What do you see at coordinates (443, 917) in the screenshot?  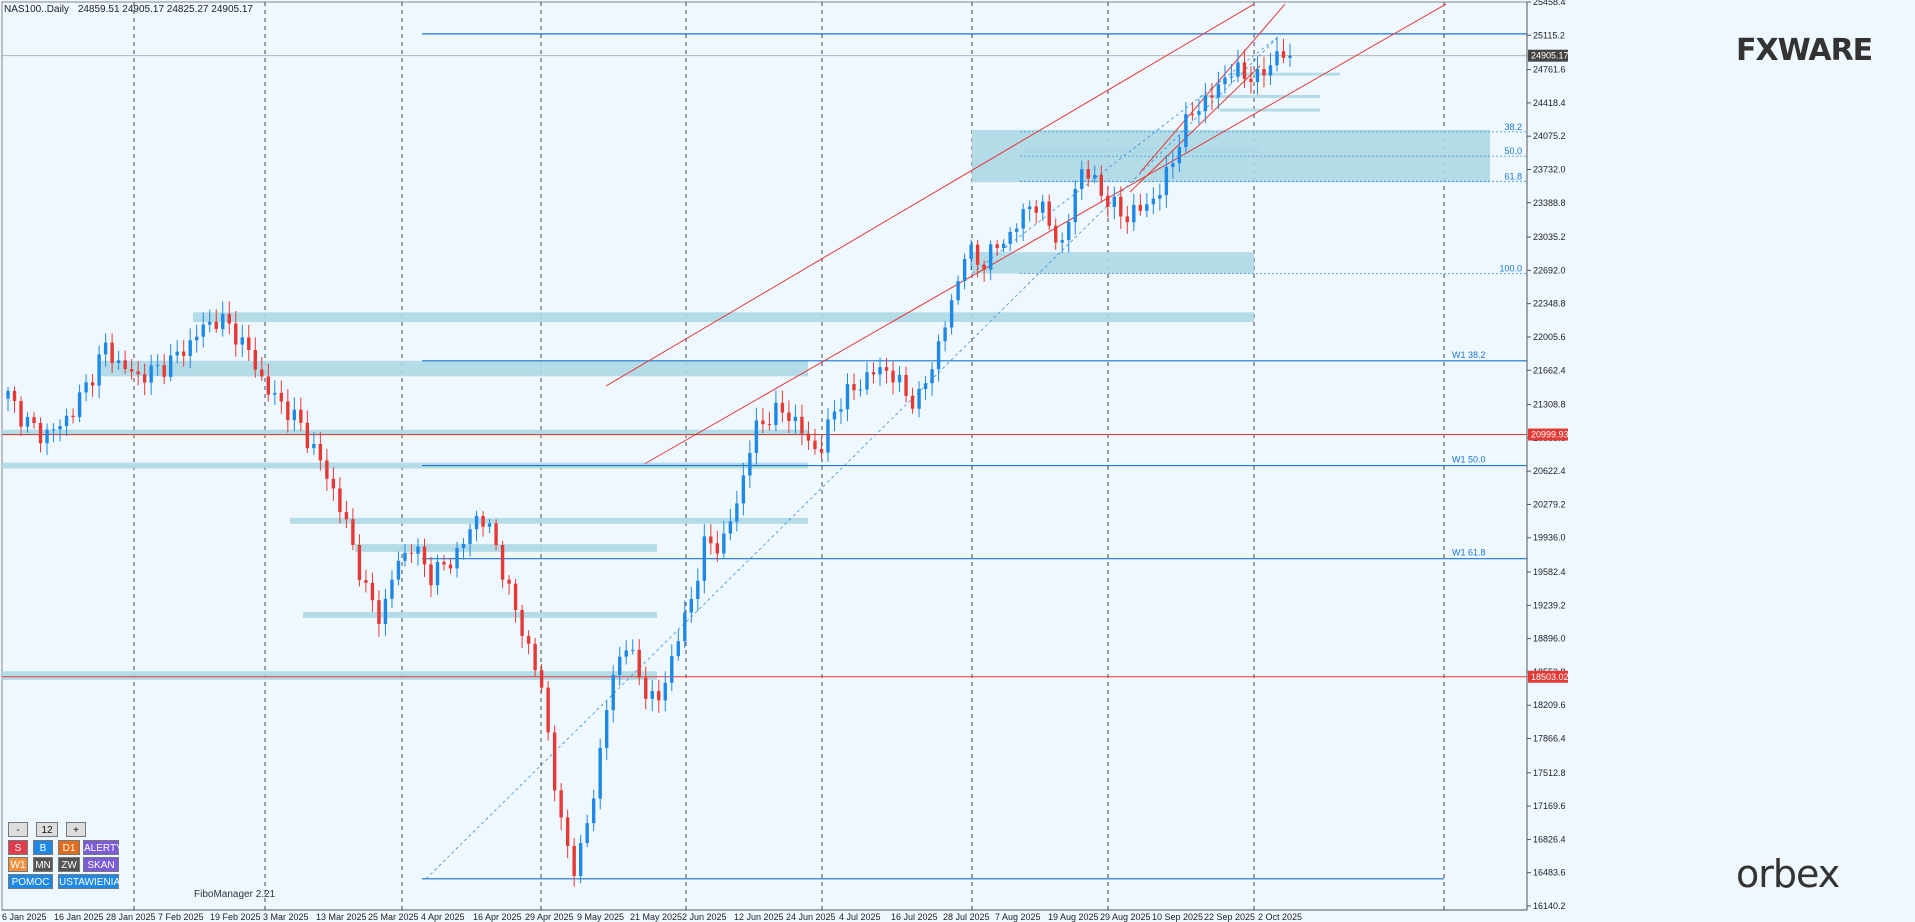 I see `time-tick-label: 4 Apr 2025` at bounding box center [443, 917].